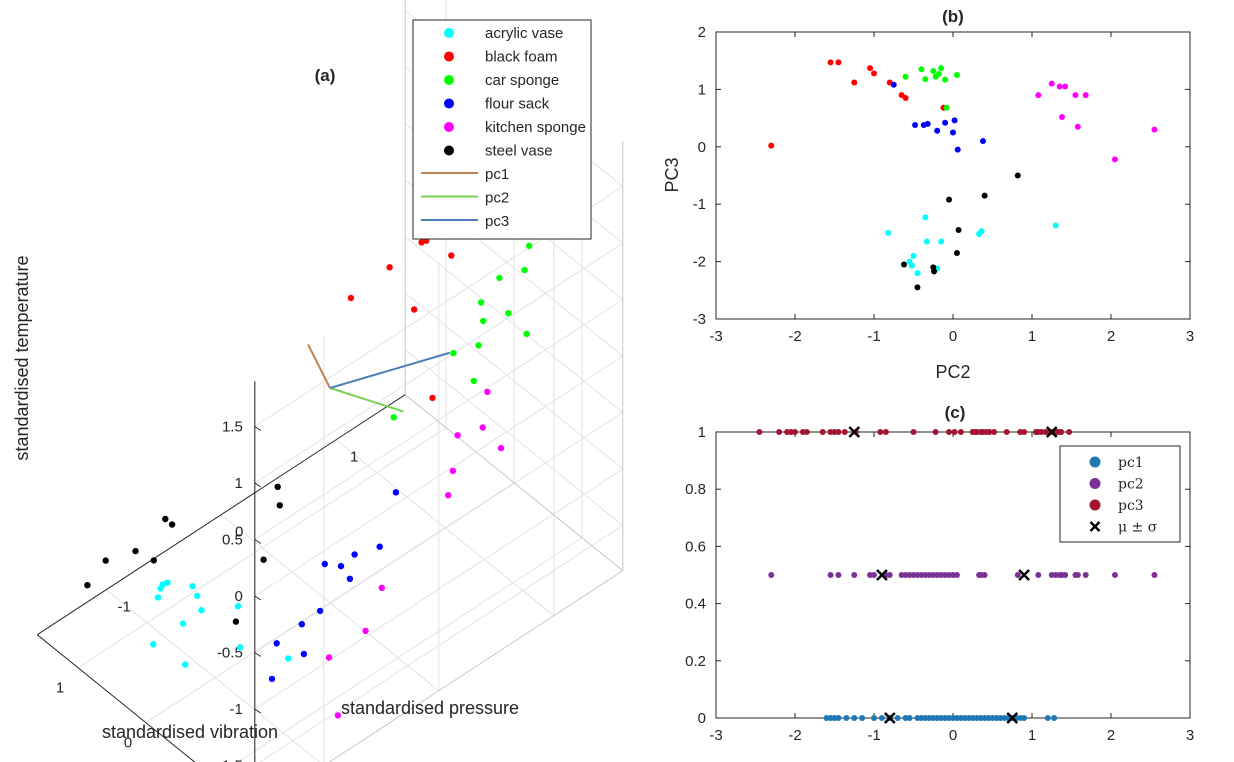 This screenshot has width=1234, height=762. What do you see at coordinates (325, 75) in the screenshot?
I see `panel-a-title: (a)` at bounding box center [325, 75].